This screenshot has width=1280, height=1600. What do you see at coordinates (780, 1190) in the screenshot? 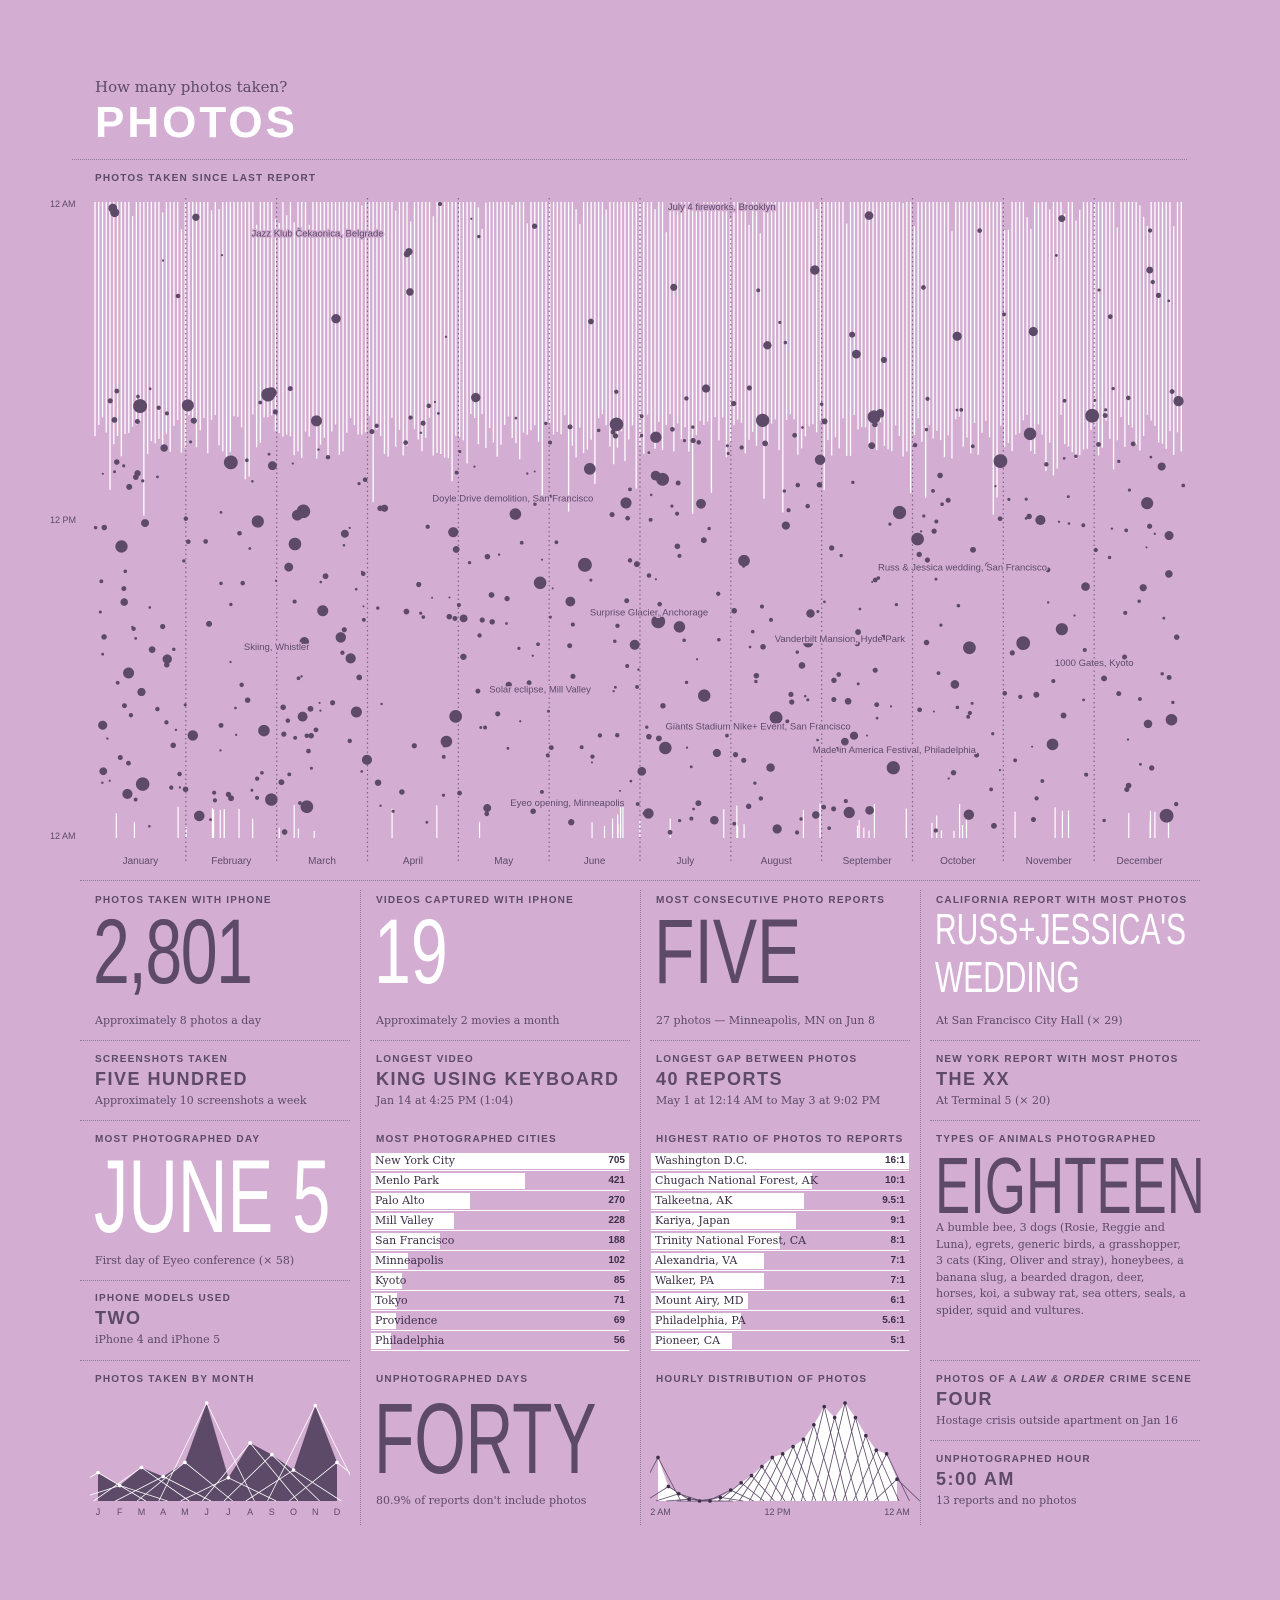
I see `bar-underline` at bounding box center [780, 1190].